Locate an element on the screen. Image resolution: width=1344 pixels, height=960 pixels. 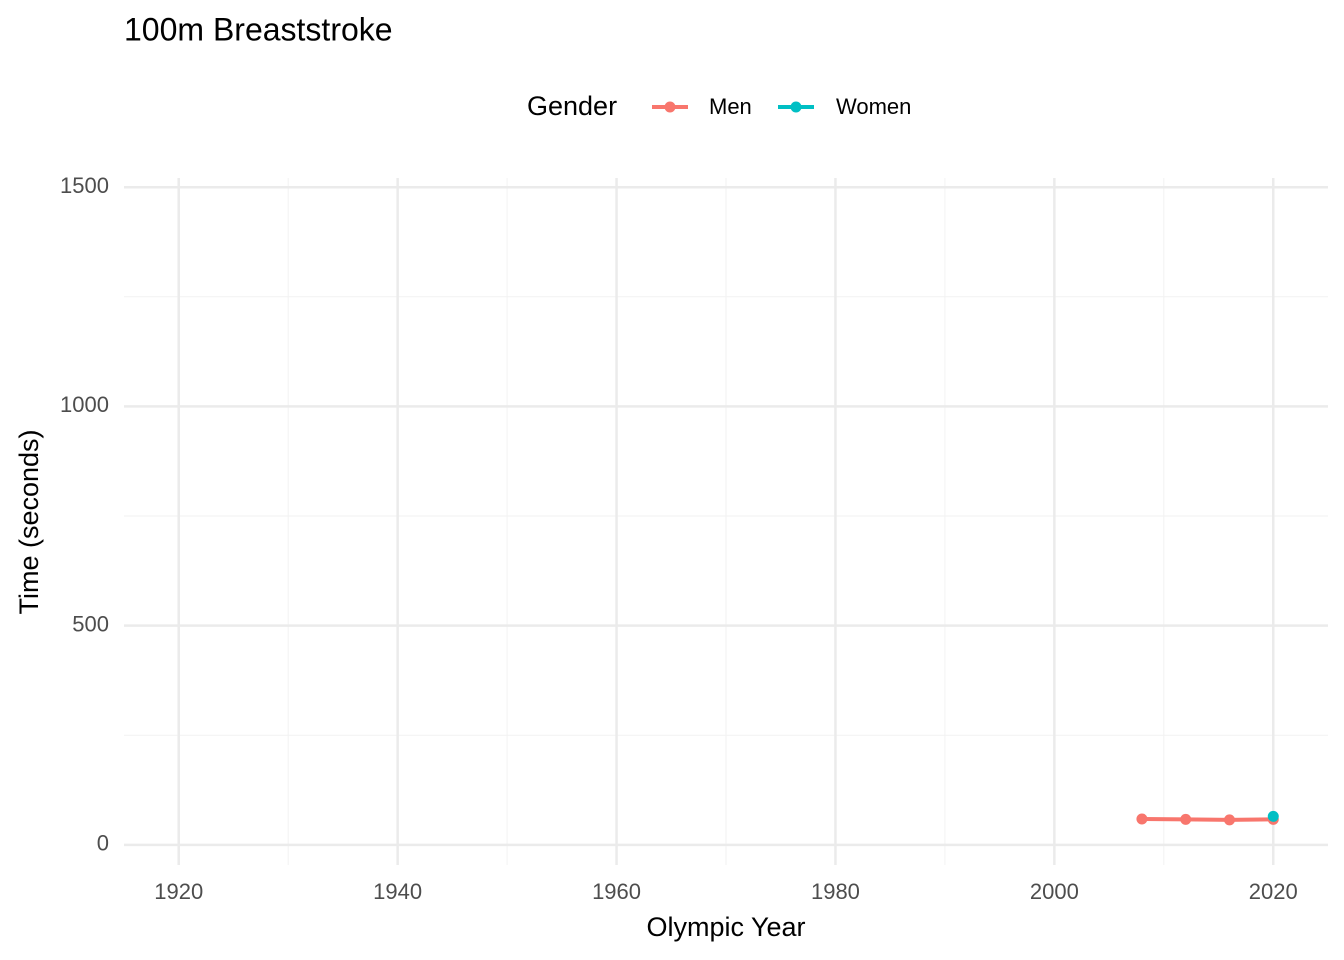
chart-title: 100m Breaststroke is located at coordinates (258, 29).